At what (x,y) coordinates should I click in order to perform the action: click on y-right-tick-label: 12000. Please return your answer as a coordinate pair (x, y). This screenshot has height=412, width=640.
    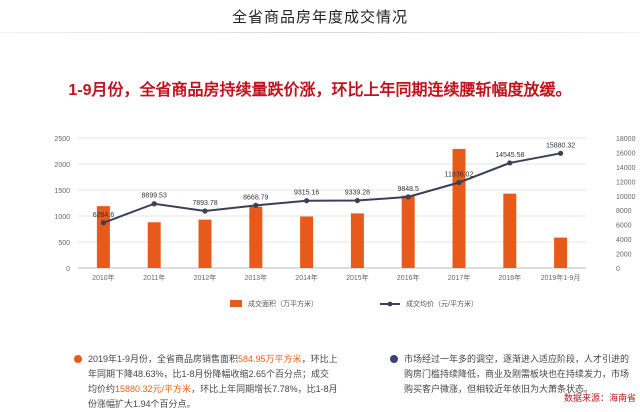
    Looking at the image, I should click on (626, 182).